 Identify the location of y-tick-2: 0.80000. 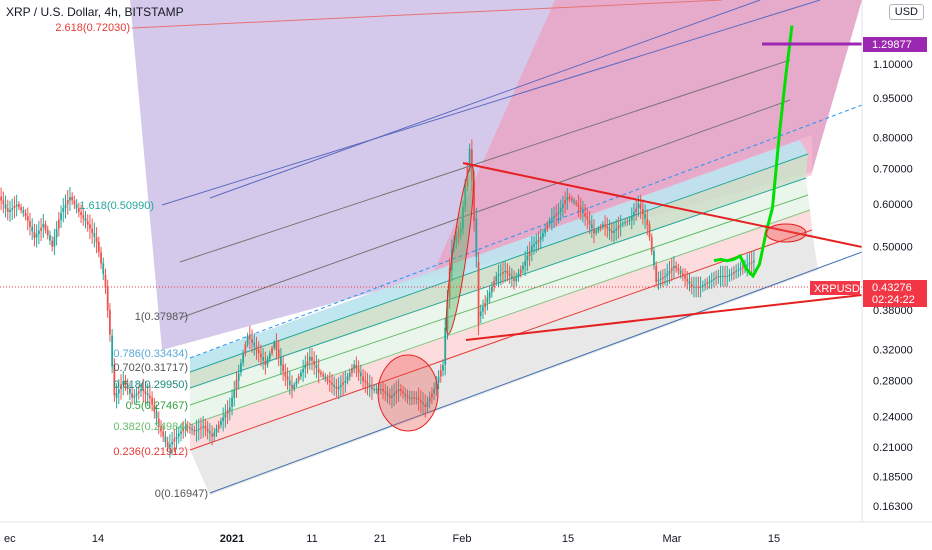
(893, 139).